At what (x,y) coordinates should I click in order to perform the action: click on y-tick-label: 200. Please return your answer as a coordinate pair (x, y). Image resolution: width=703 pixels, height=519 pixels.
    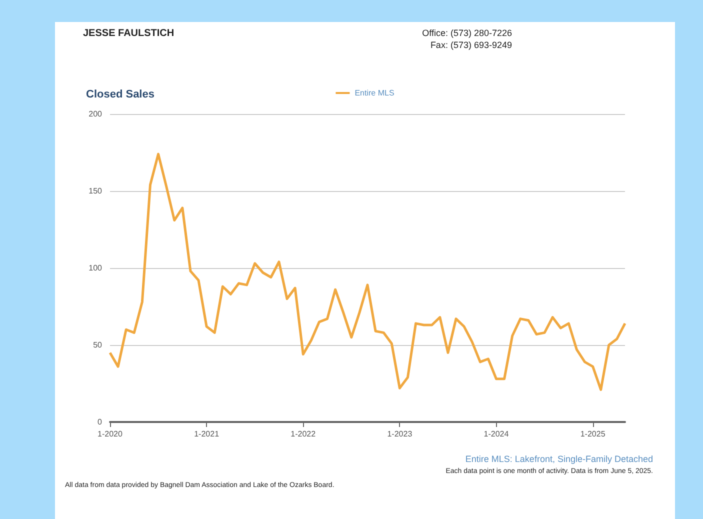
    Looking at the image, I should click on (95, 114).